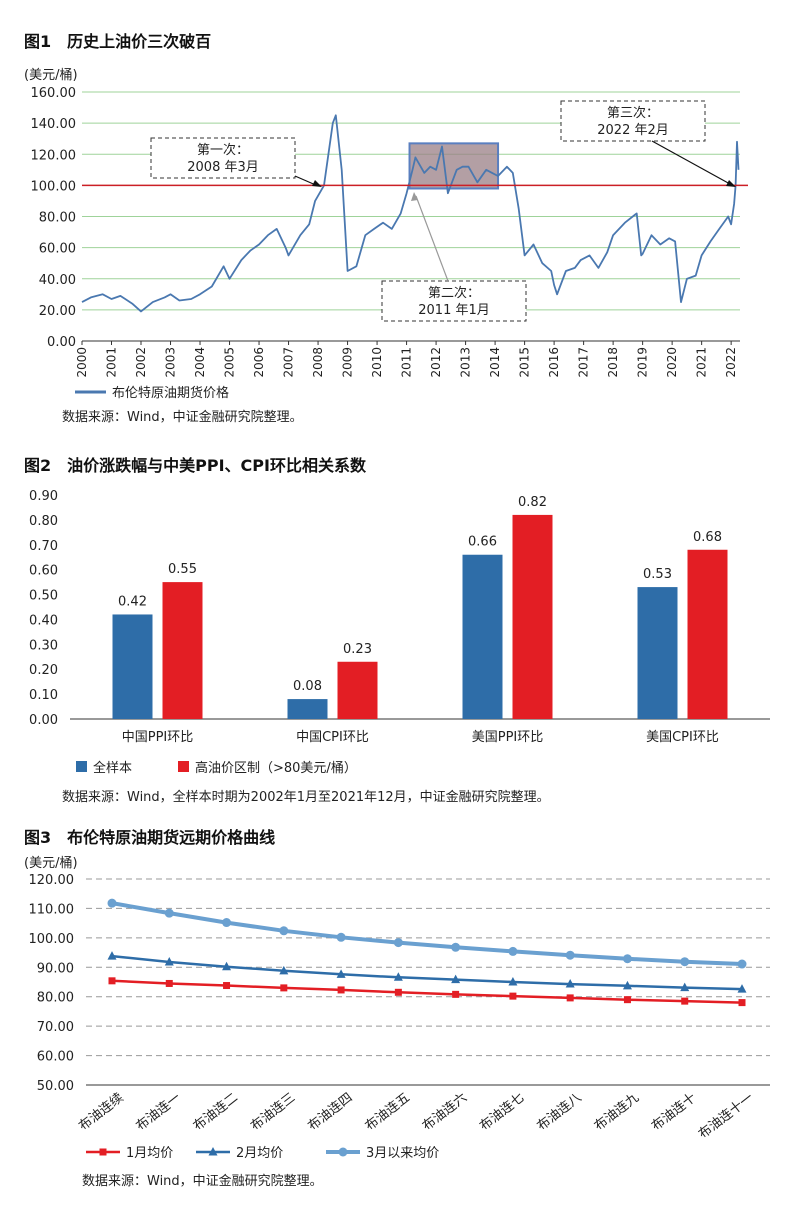 This screenshot has height=1209, width=800. I want to click on legend-label: 2月均价, so click(259, 1153).